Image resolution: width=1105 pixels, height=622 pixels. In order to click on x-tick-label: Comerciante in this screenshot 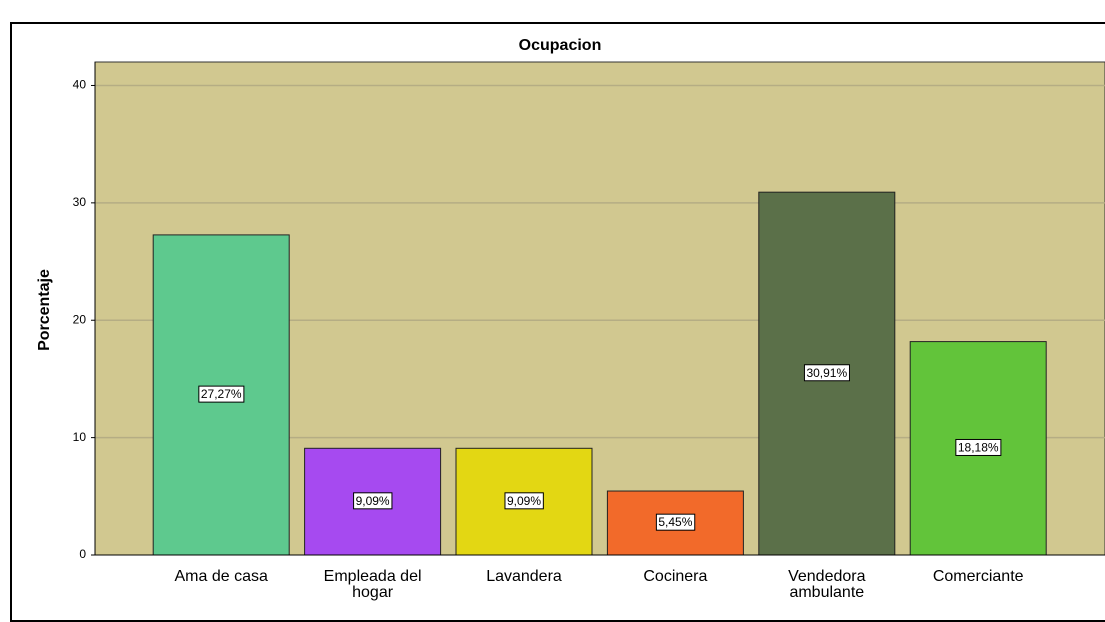, I will do `click(978, 576)`.